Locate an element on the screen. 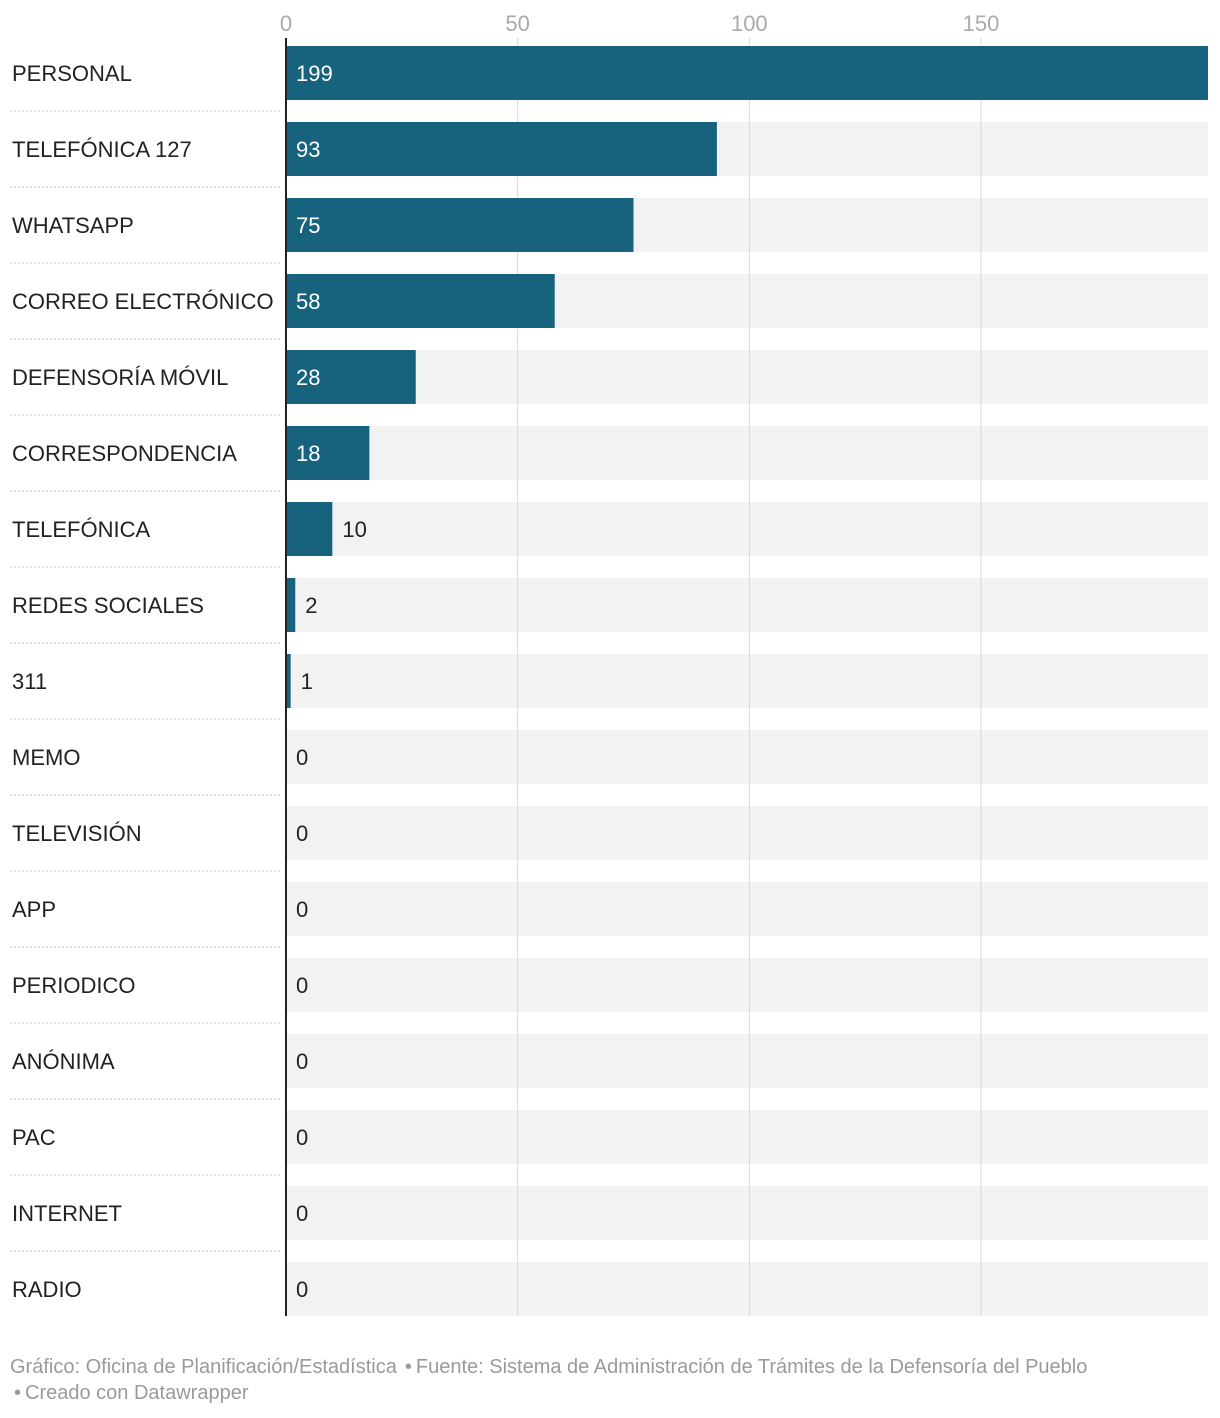  category-label: 311 is located at coordinates (29, 681).